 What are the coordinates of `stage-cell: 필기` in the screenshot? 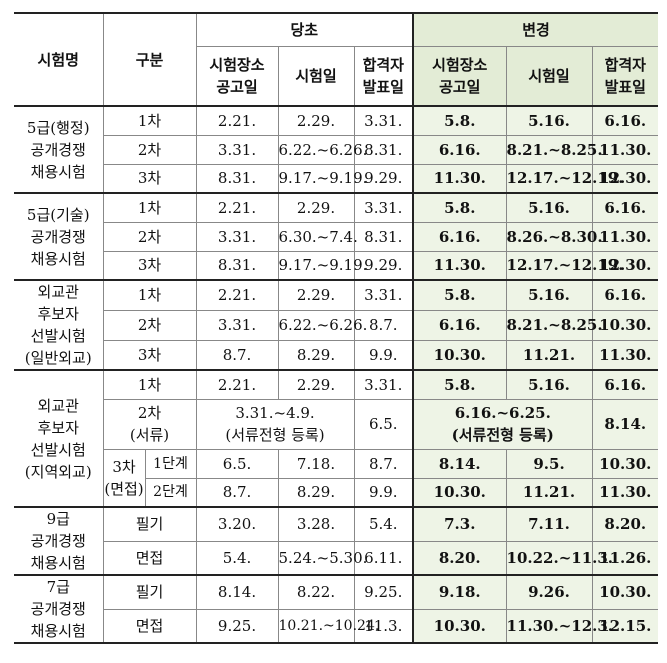 It's located at (149, 592).